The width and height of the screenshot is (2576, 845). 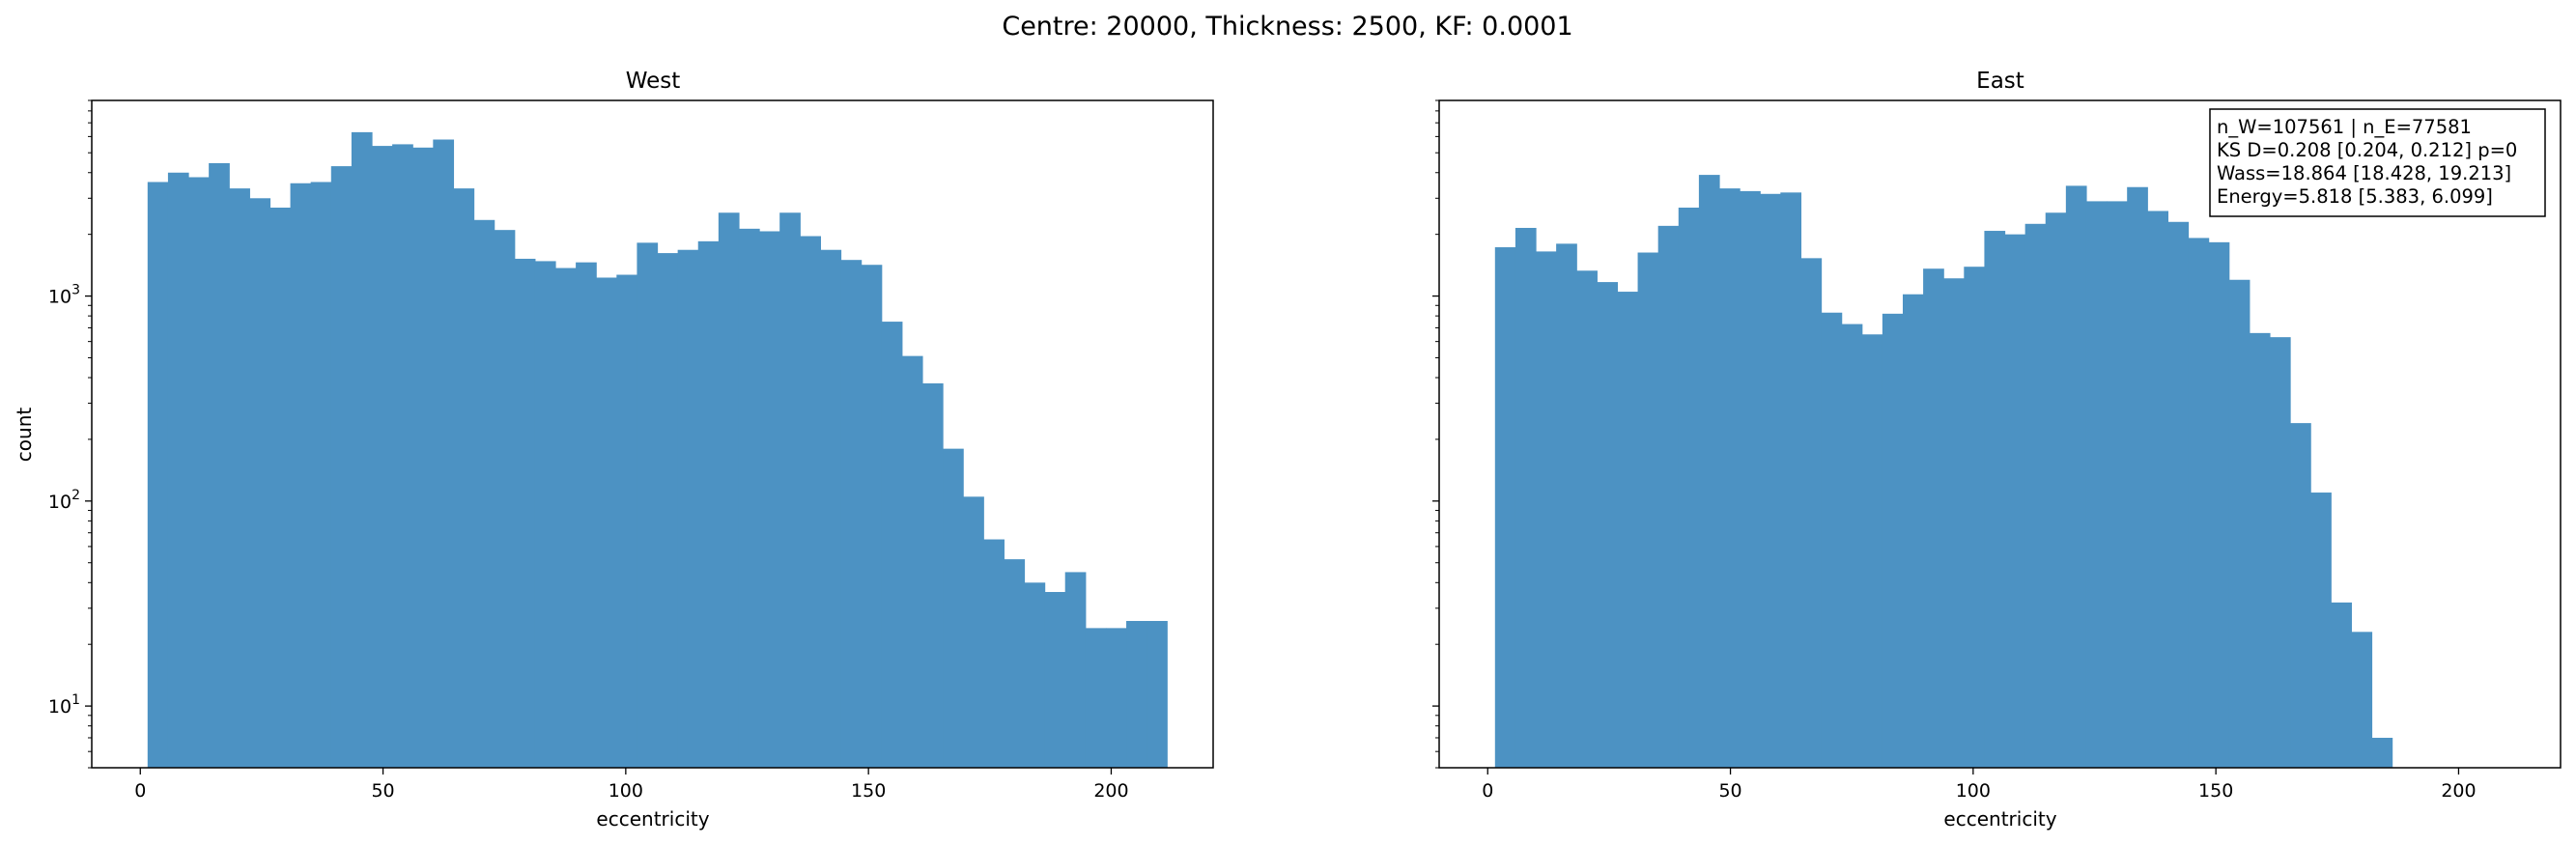 What do you see at coordinates (140, 791) in the screenshot?
I see `x-tick-label: 0` at bounding box center [140, 791].